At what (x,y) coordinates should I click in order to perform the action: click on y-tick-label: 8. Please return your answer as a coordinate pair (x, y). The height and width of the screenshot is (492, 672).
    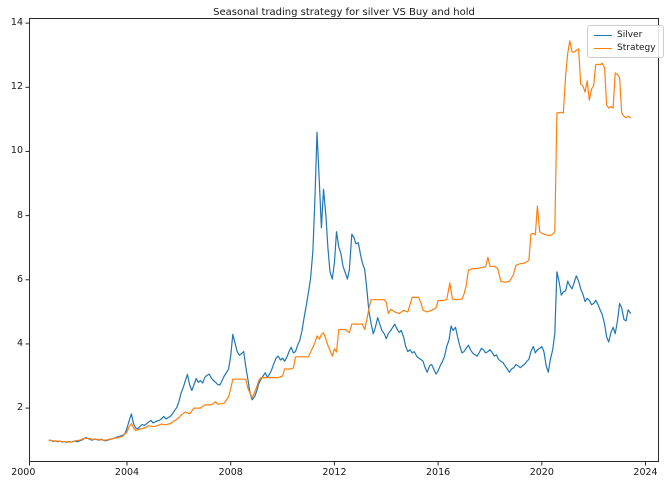
    Looking at the image, I should click on (19, 215).